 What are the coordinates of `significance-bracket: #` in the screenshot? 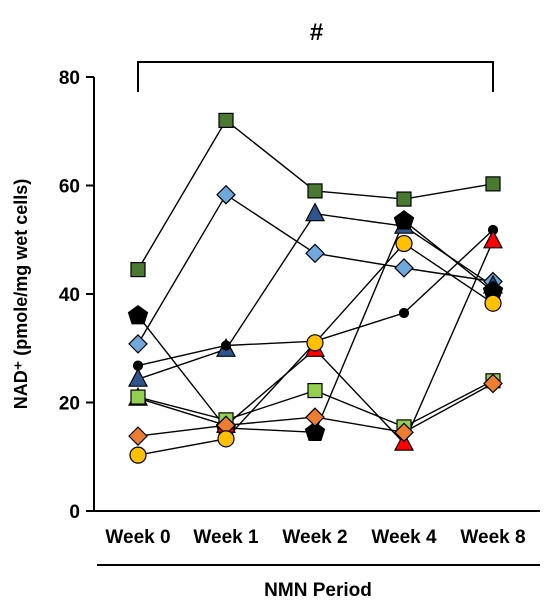 It's located at (315, 55).